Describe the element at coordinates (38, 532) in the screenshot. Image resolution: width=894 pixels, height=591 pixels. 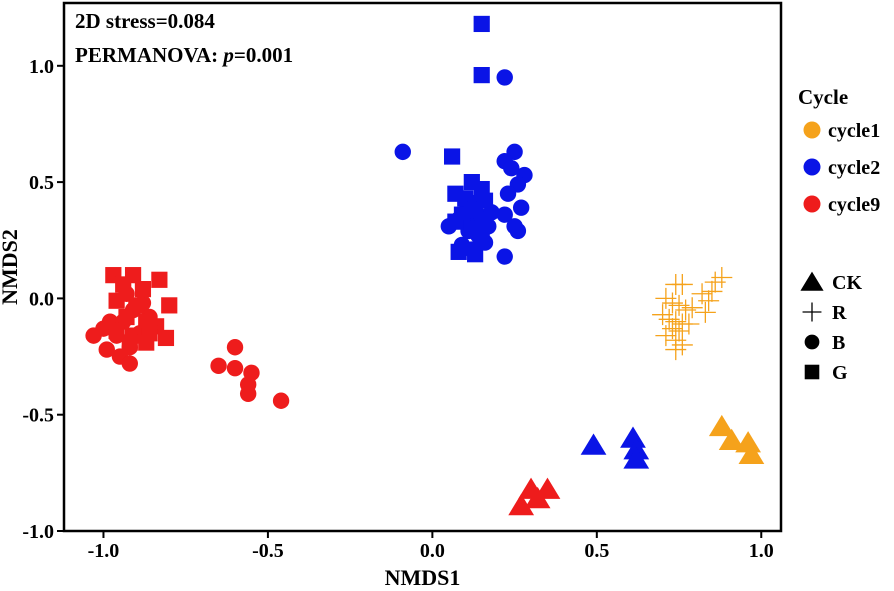
I see `y-tick-label: -1.0` at that location.